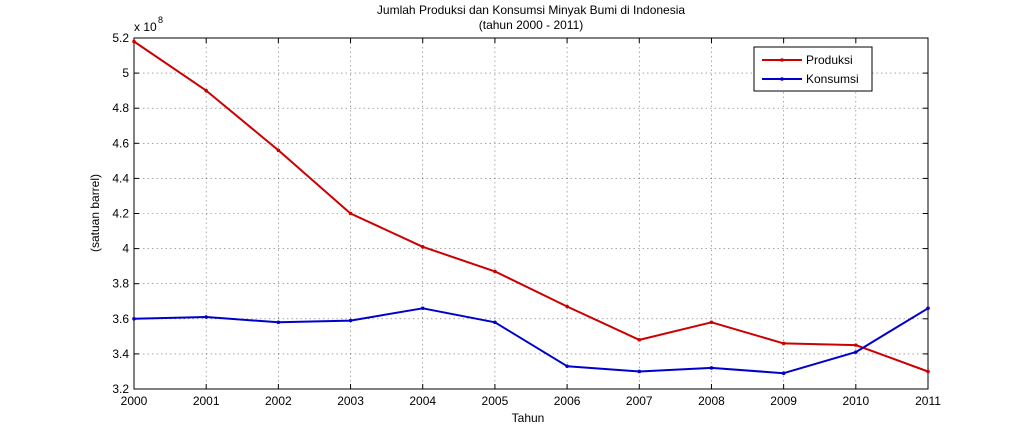  I want to click on x-tick-label: 2000, so click(134, 401).